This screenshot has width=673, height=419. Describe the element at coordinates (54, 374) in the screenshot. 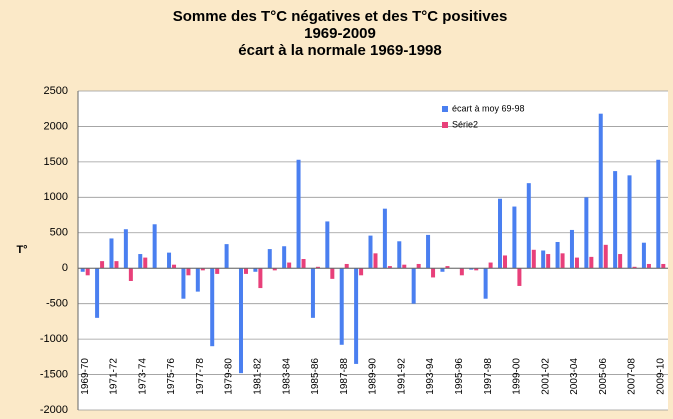

I see `y-tick-label: -1500` at that location.